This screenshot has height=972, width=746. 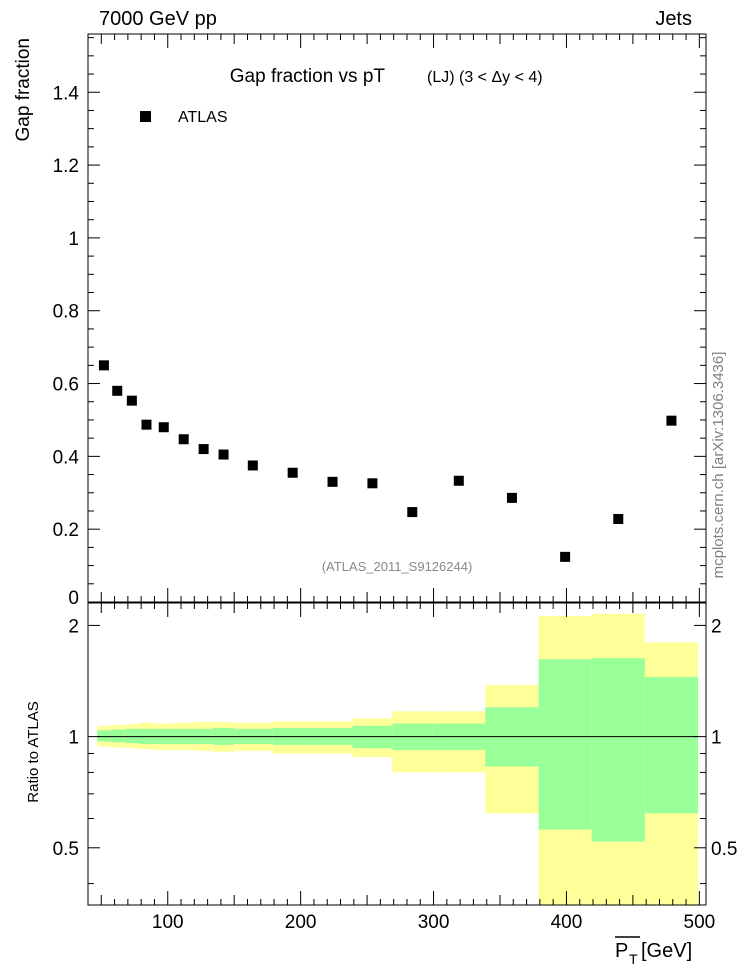 I want to click on bottom-x-tick-label: 300, so click(x=434, y=922).